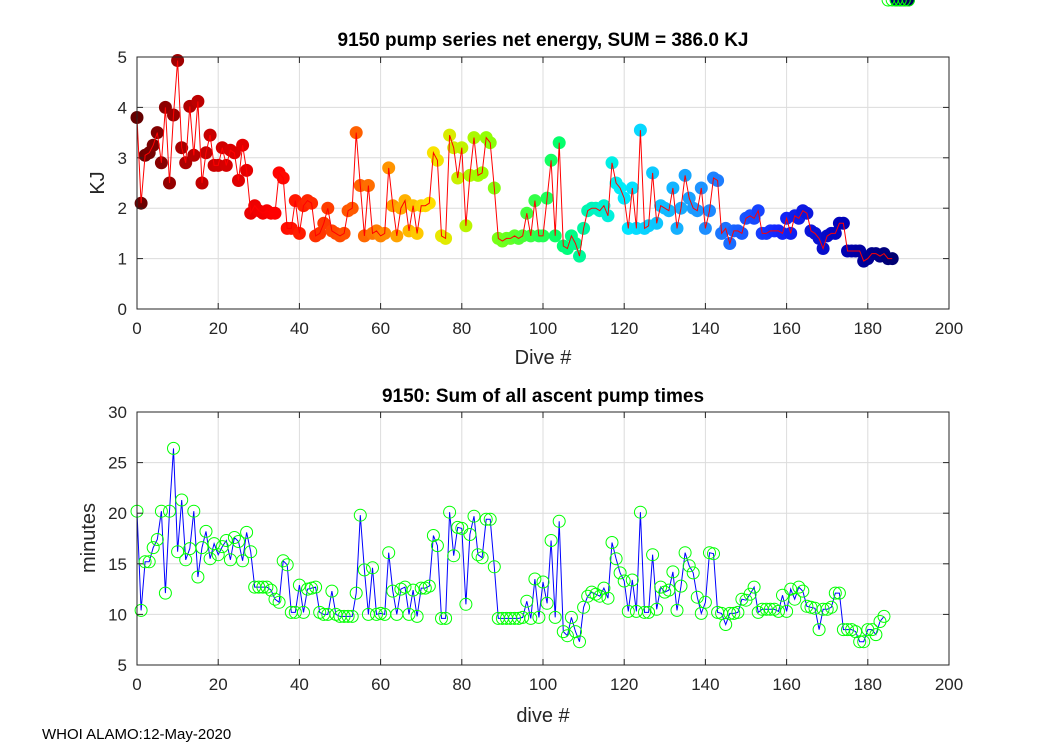  I want to click on x-tick-label: 100, so click(543, 684).